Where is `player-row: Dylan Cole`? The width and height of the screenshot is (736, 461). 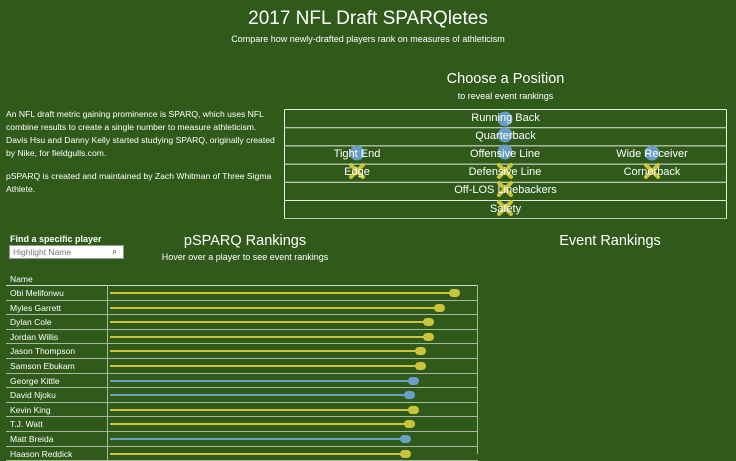
player-row: Dylan Cole is located at coordinates (242, 322).